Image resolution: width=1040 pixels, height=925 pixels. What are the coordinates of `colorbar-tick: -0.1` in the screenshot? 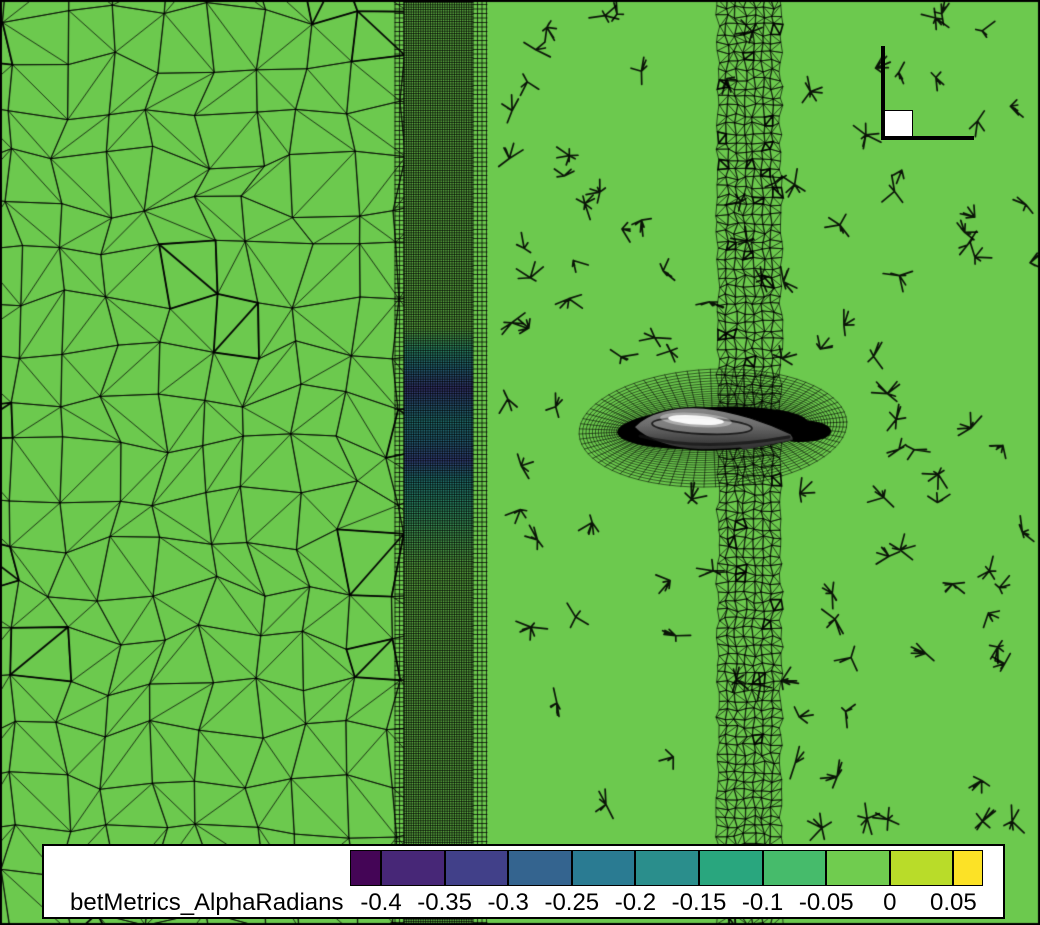 It's located at (762, 902).